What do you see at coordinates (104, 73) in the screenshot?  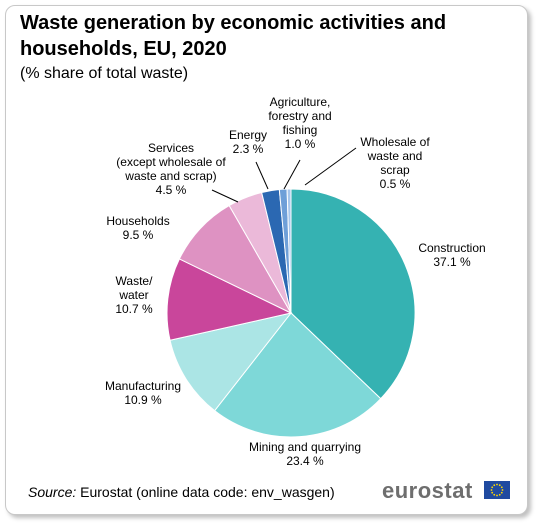 I see `chart-subtitle: (% share of total waste)` at bounding box center [104, 73].